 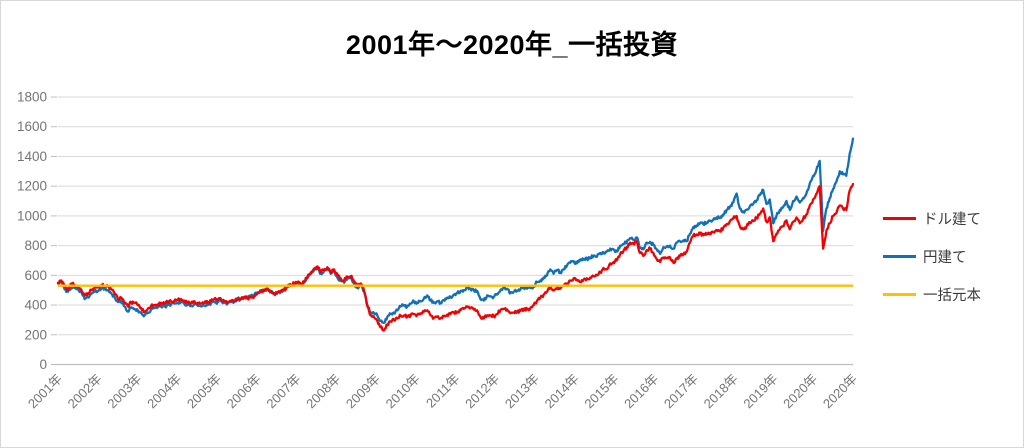 I want to click on svg-text: 1600, so click(x=32, y=126).